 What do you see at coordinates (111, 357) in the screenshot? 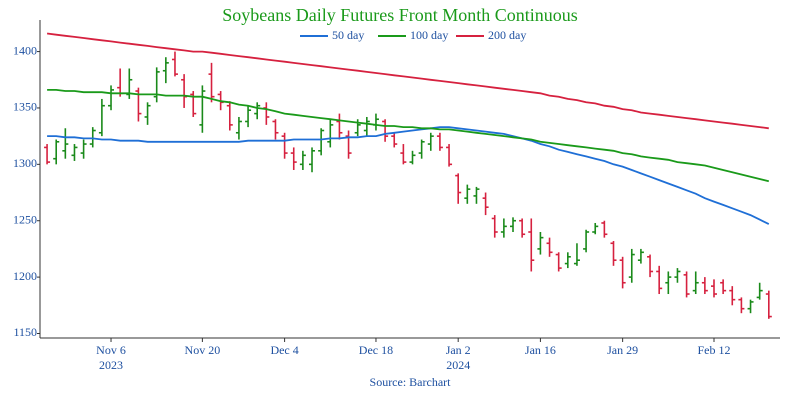
I see `x-tick-label: Nov 6 2023` at bounding box center [111, 357].